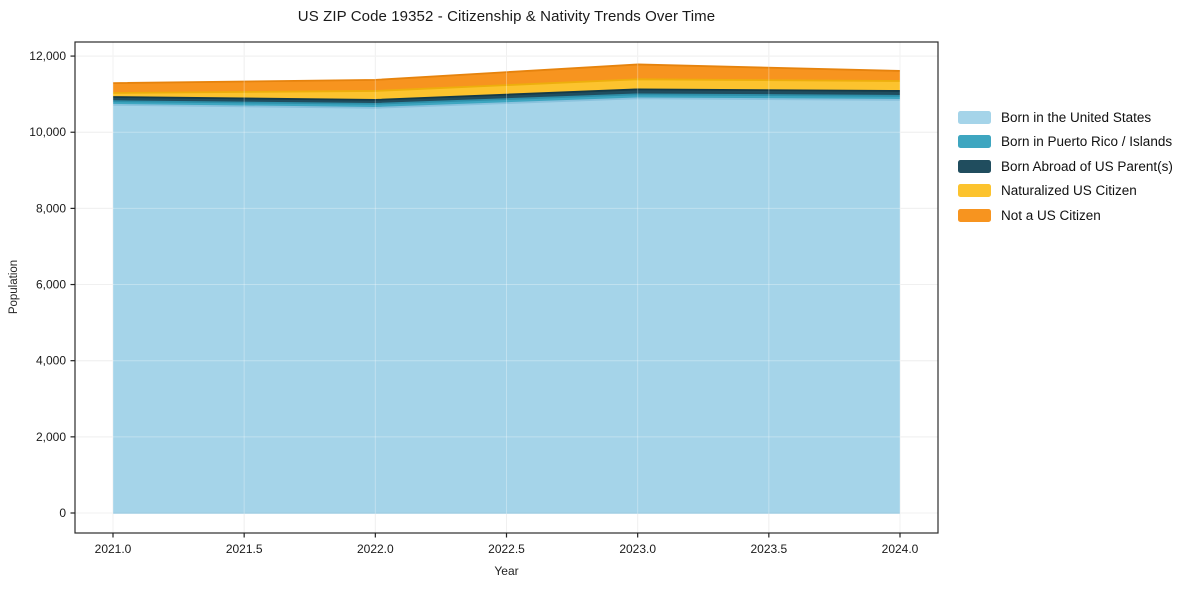 Image resolution: width=1189 pixels, height=590 pixels. Describe the element at coordinates (506, 549) in the screenshot. I see `x-tick-label: 2022.5` at that location.